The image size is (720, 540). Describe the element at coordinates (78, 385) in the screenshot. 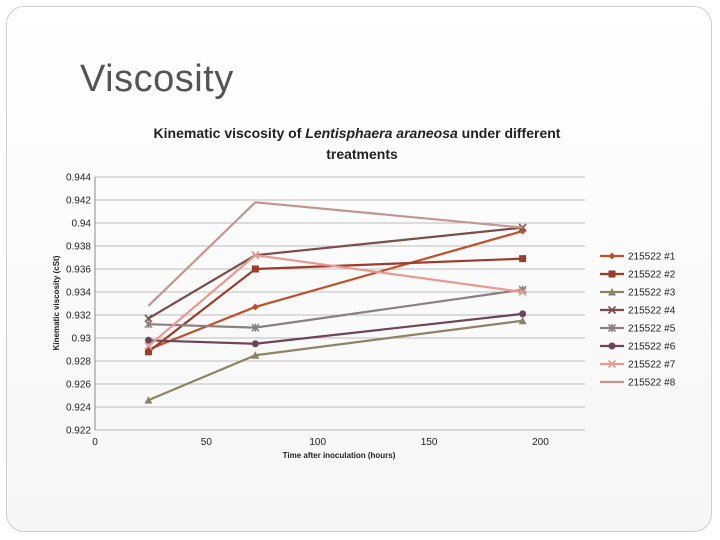

I see `y-tick-label: 0.926` at that location.